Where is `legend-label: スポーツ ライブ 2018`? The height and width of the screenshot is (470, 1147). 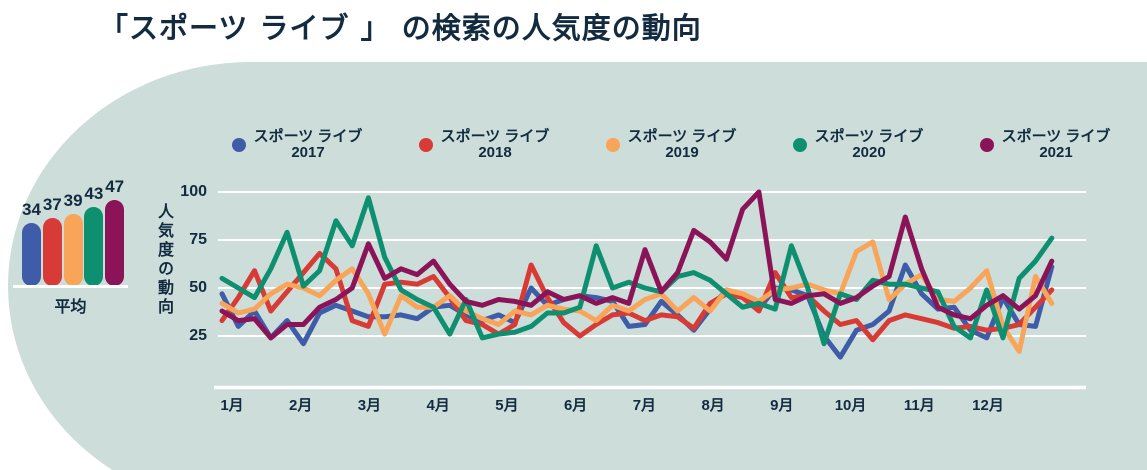 legend-label: スポーツ ライブ 2018 is located at coordinates (495, 144).